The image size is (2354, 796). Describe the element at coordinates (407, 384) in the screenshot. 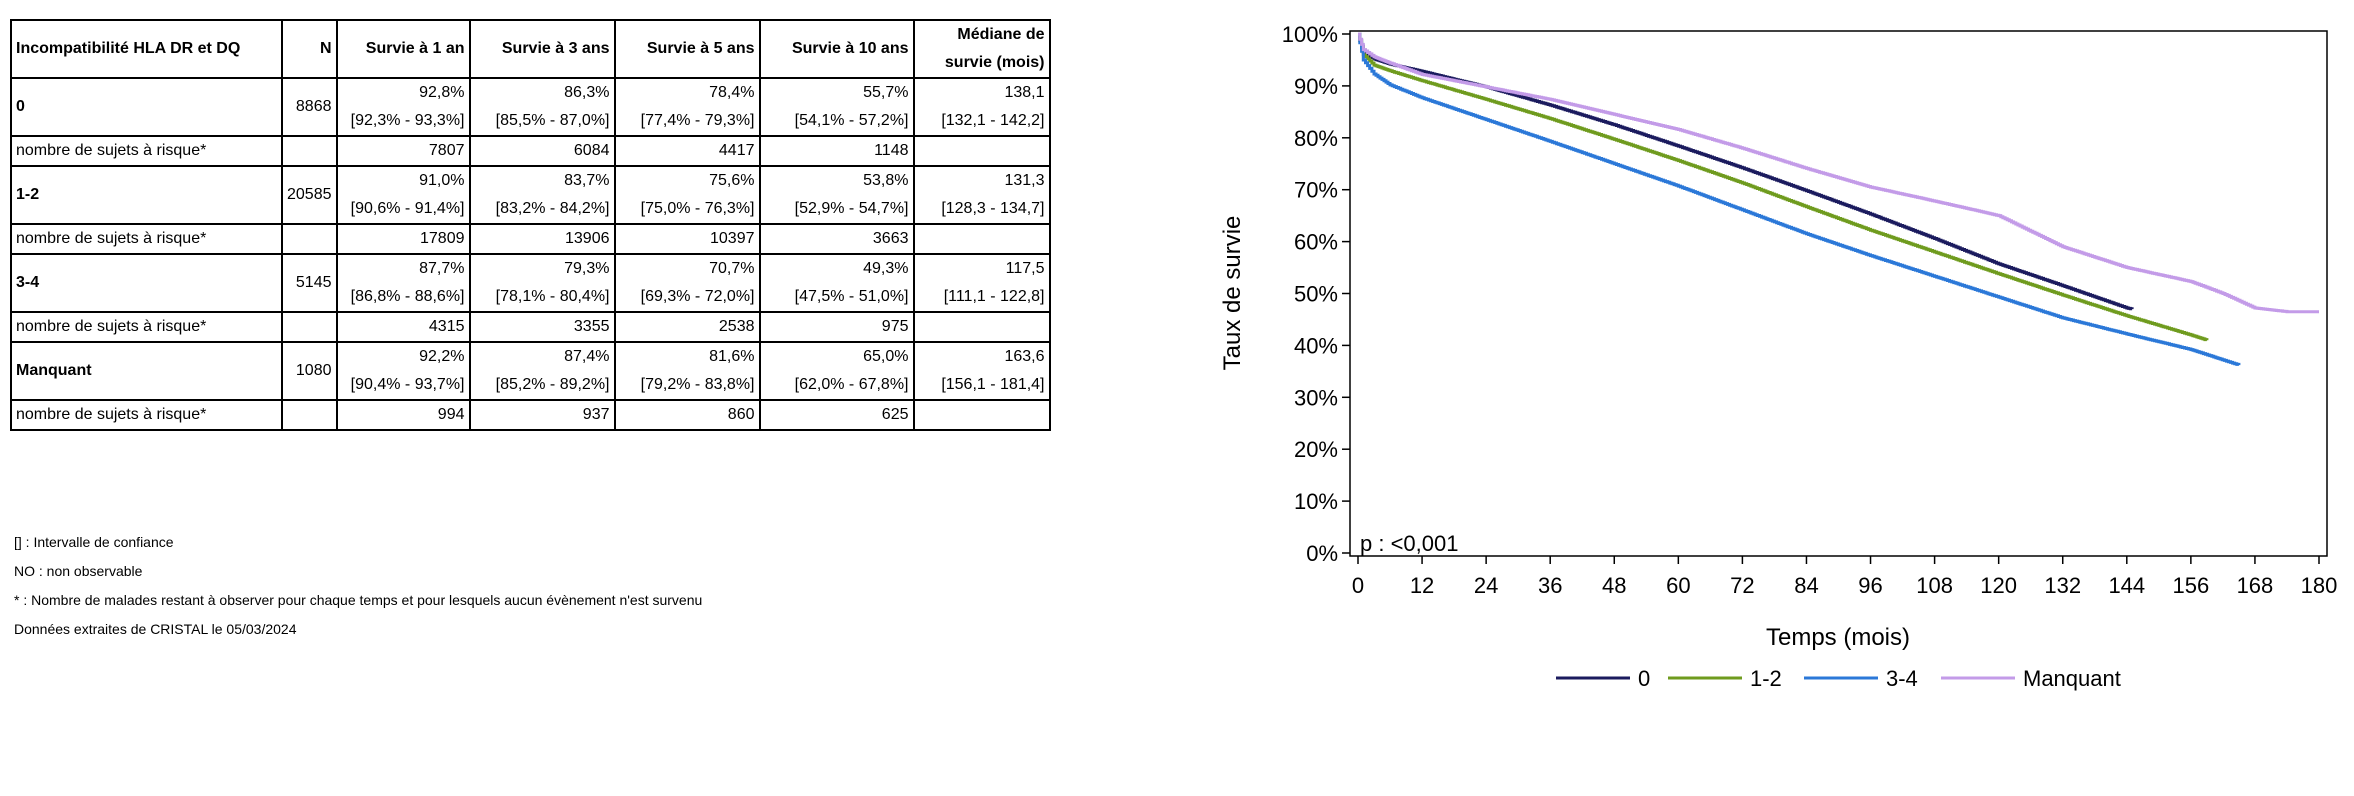

I see `confidence-interval: [90,4% - 93,7%]` at that location.